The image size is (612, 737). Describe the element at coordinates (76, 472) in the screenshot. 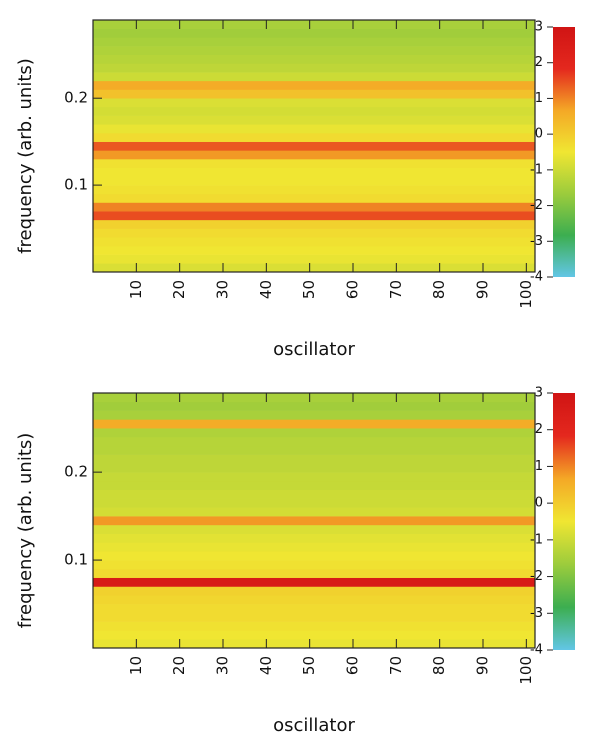

I see `y-tick-label: 0.2` at that location.